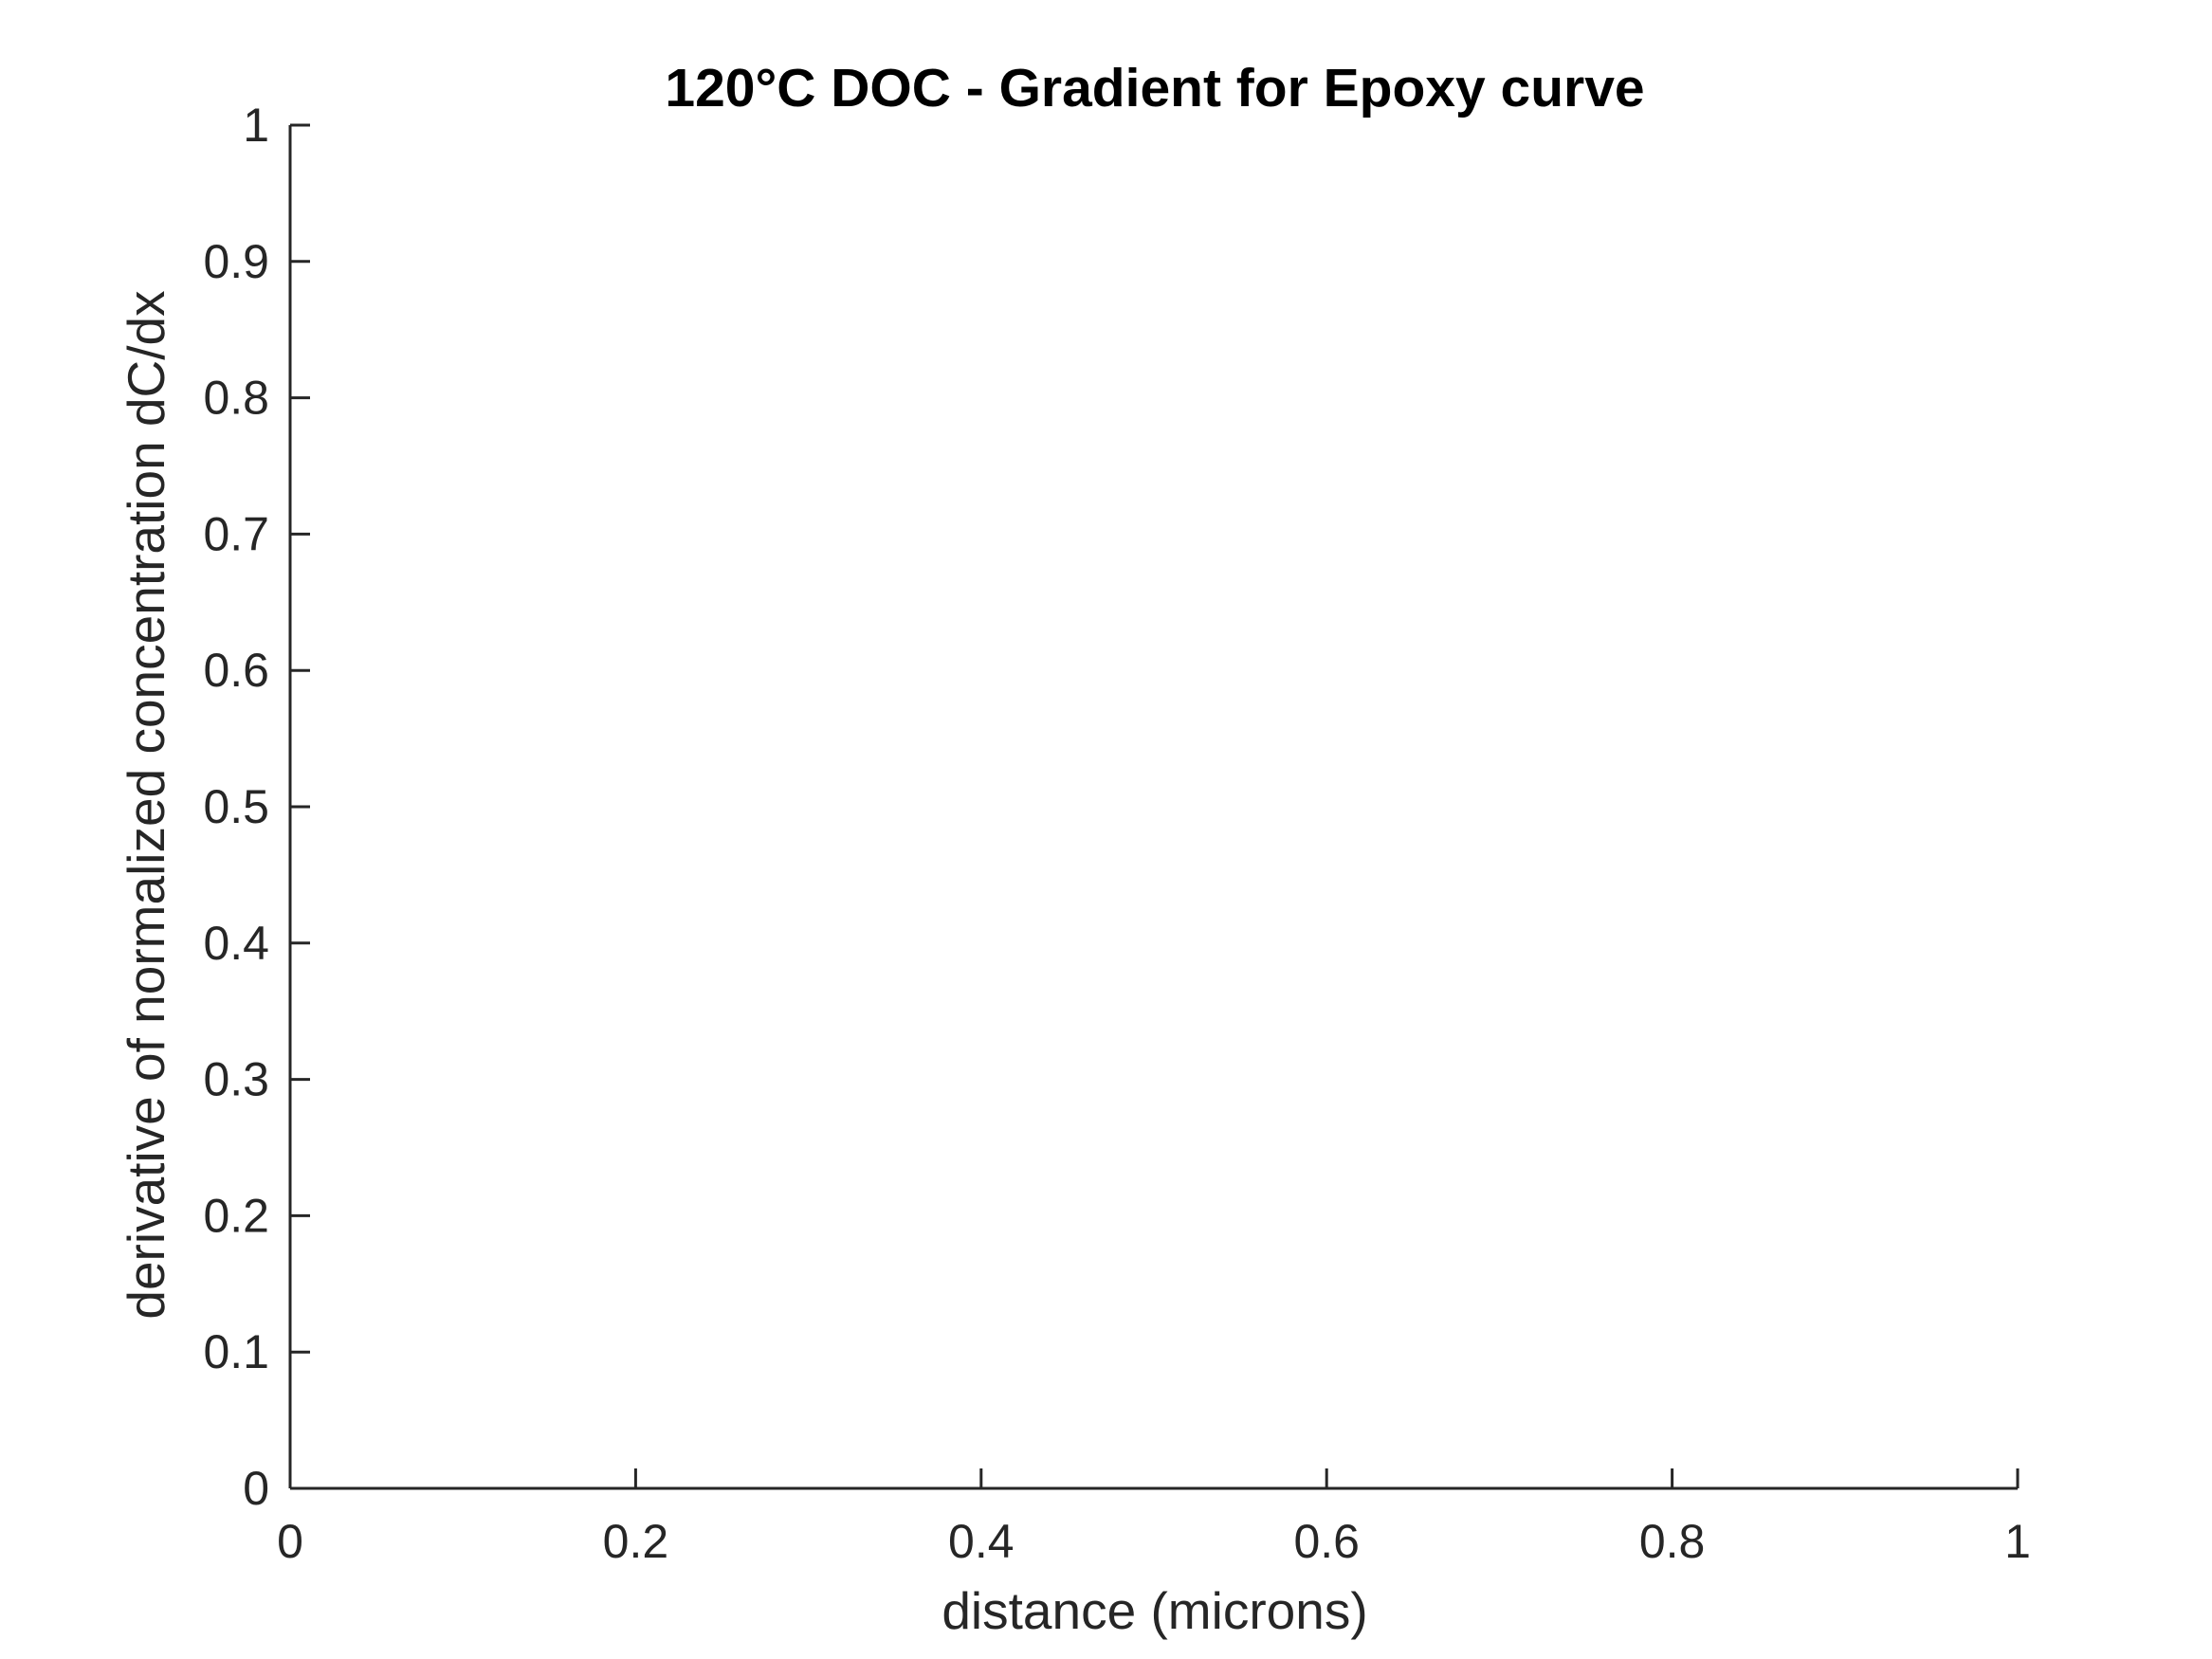 The width and height of the screenshot is (2212, 1659). What do you see at coordinates (236, 1079) in the screenshot?
I see `y-tick-label: 0.3` at bounding box center [236, 1079].